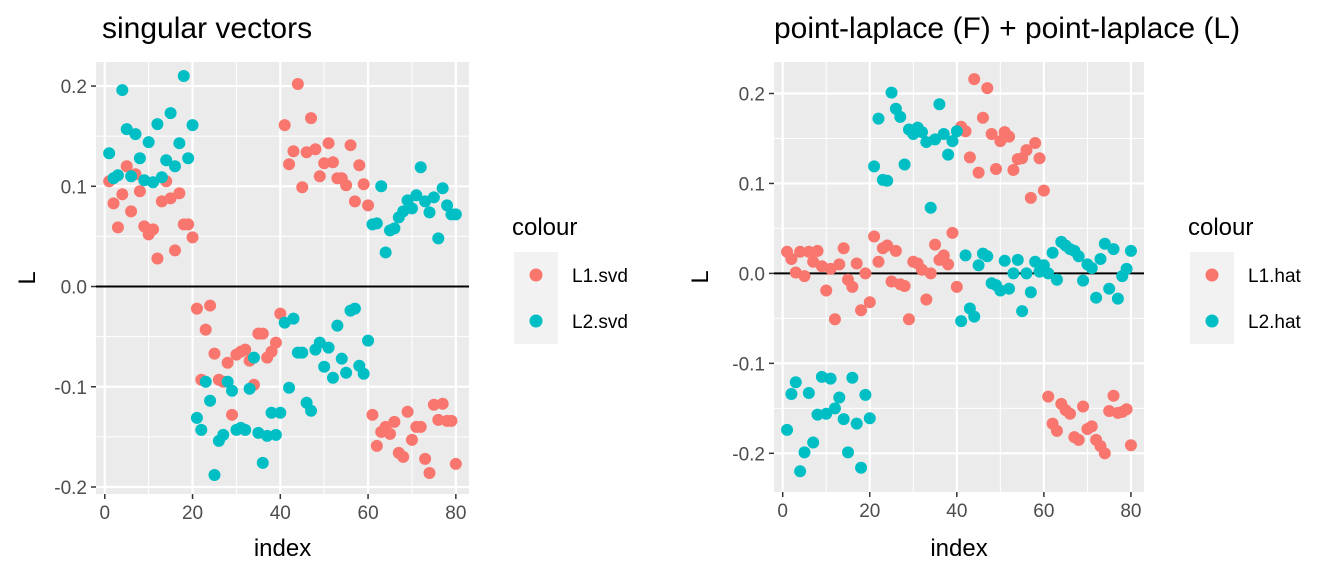 The height and width of the screenshot is (576, 1344). What do you see at coordinates (782, 511) in the screenshot?
I see `x-tick-label: 0` at bounding box center [782, 511].